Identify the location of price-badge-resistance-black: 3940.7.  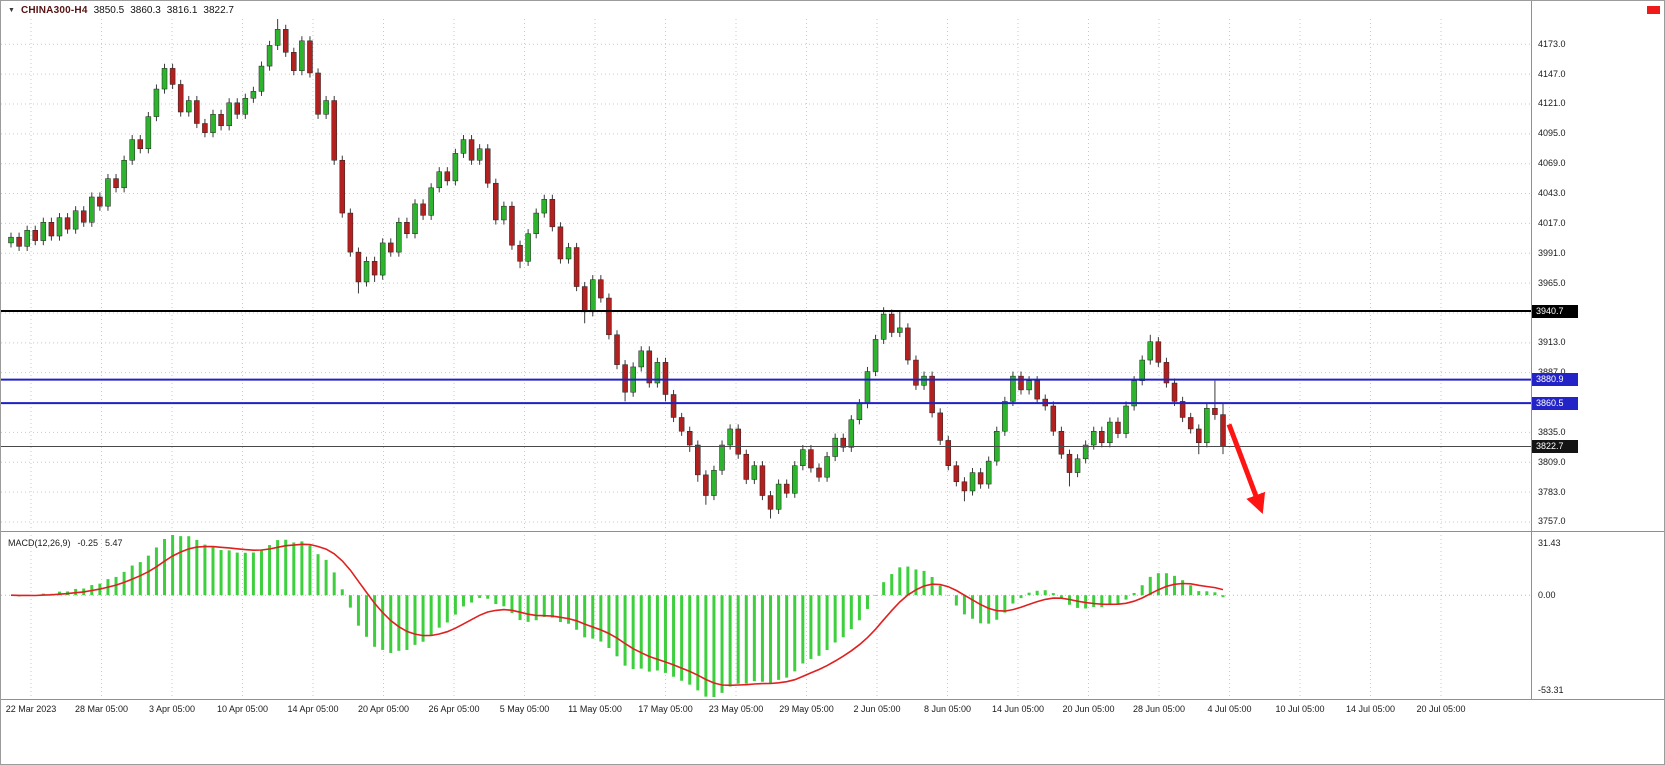
(1555, 311).